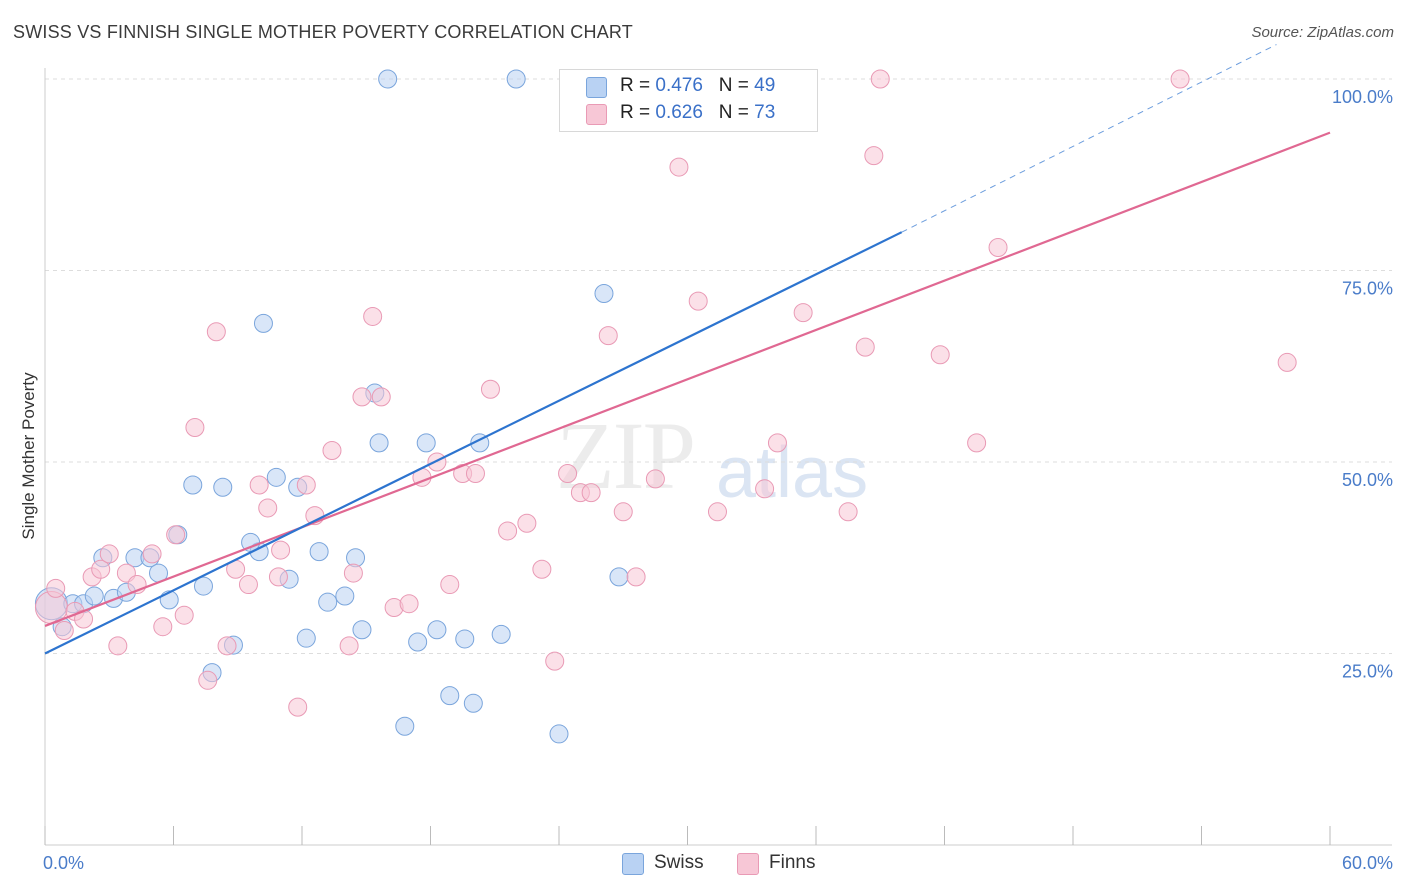 The width and height of the screenshot is (1406, 892). I want to click on x-tick-label-0: 0.0%, so click(63, 863).